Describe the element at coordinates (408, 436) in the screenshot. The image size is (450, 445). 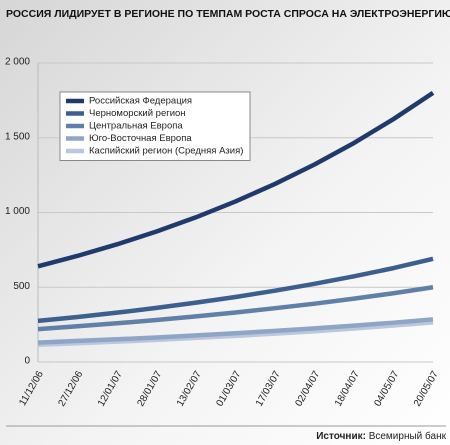
I see `source-text: Всемирный банк` at that location.